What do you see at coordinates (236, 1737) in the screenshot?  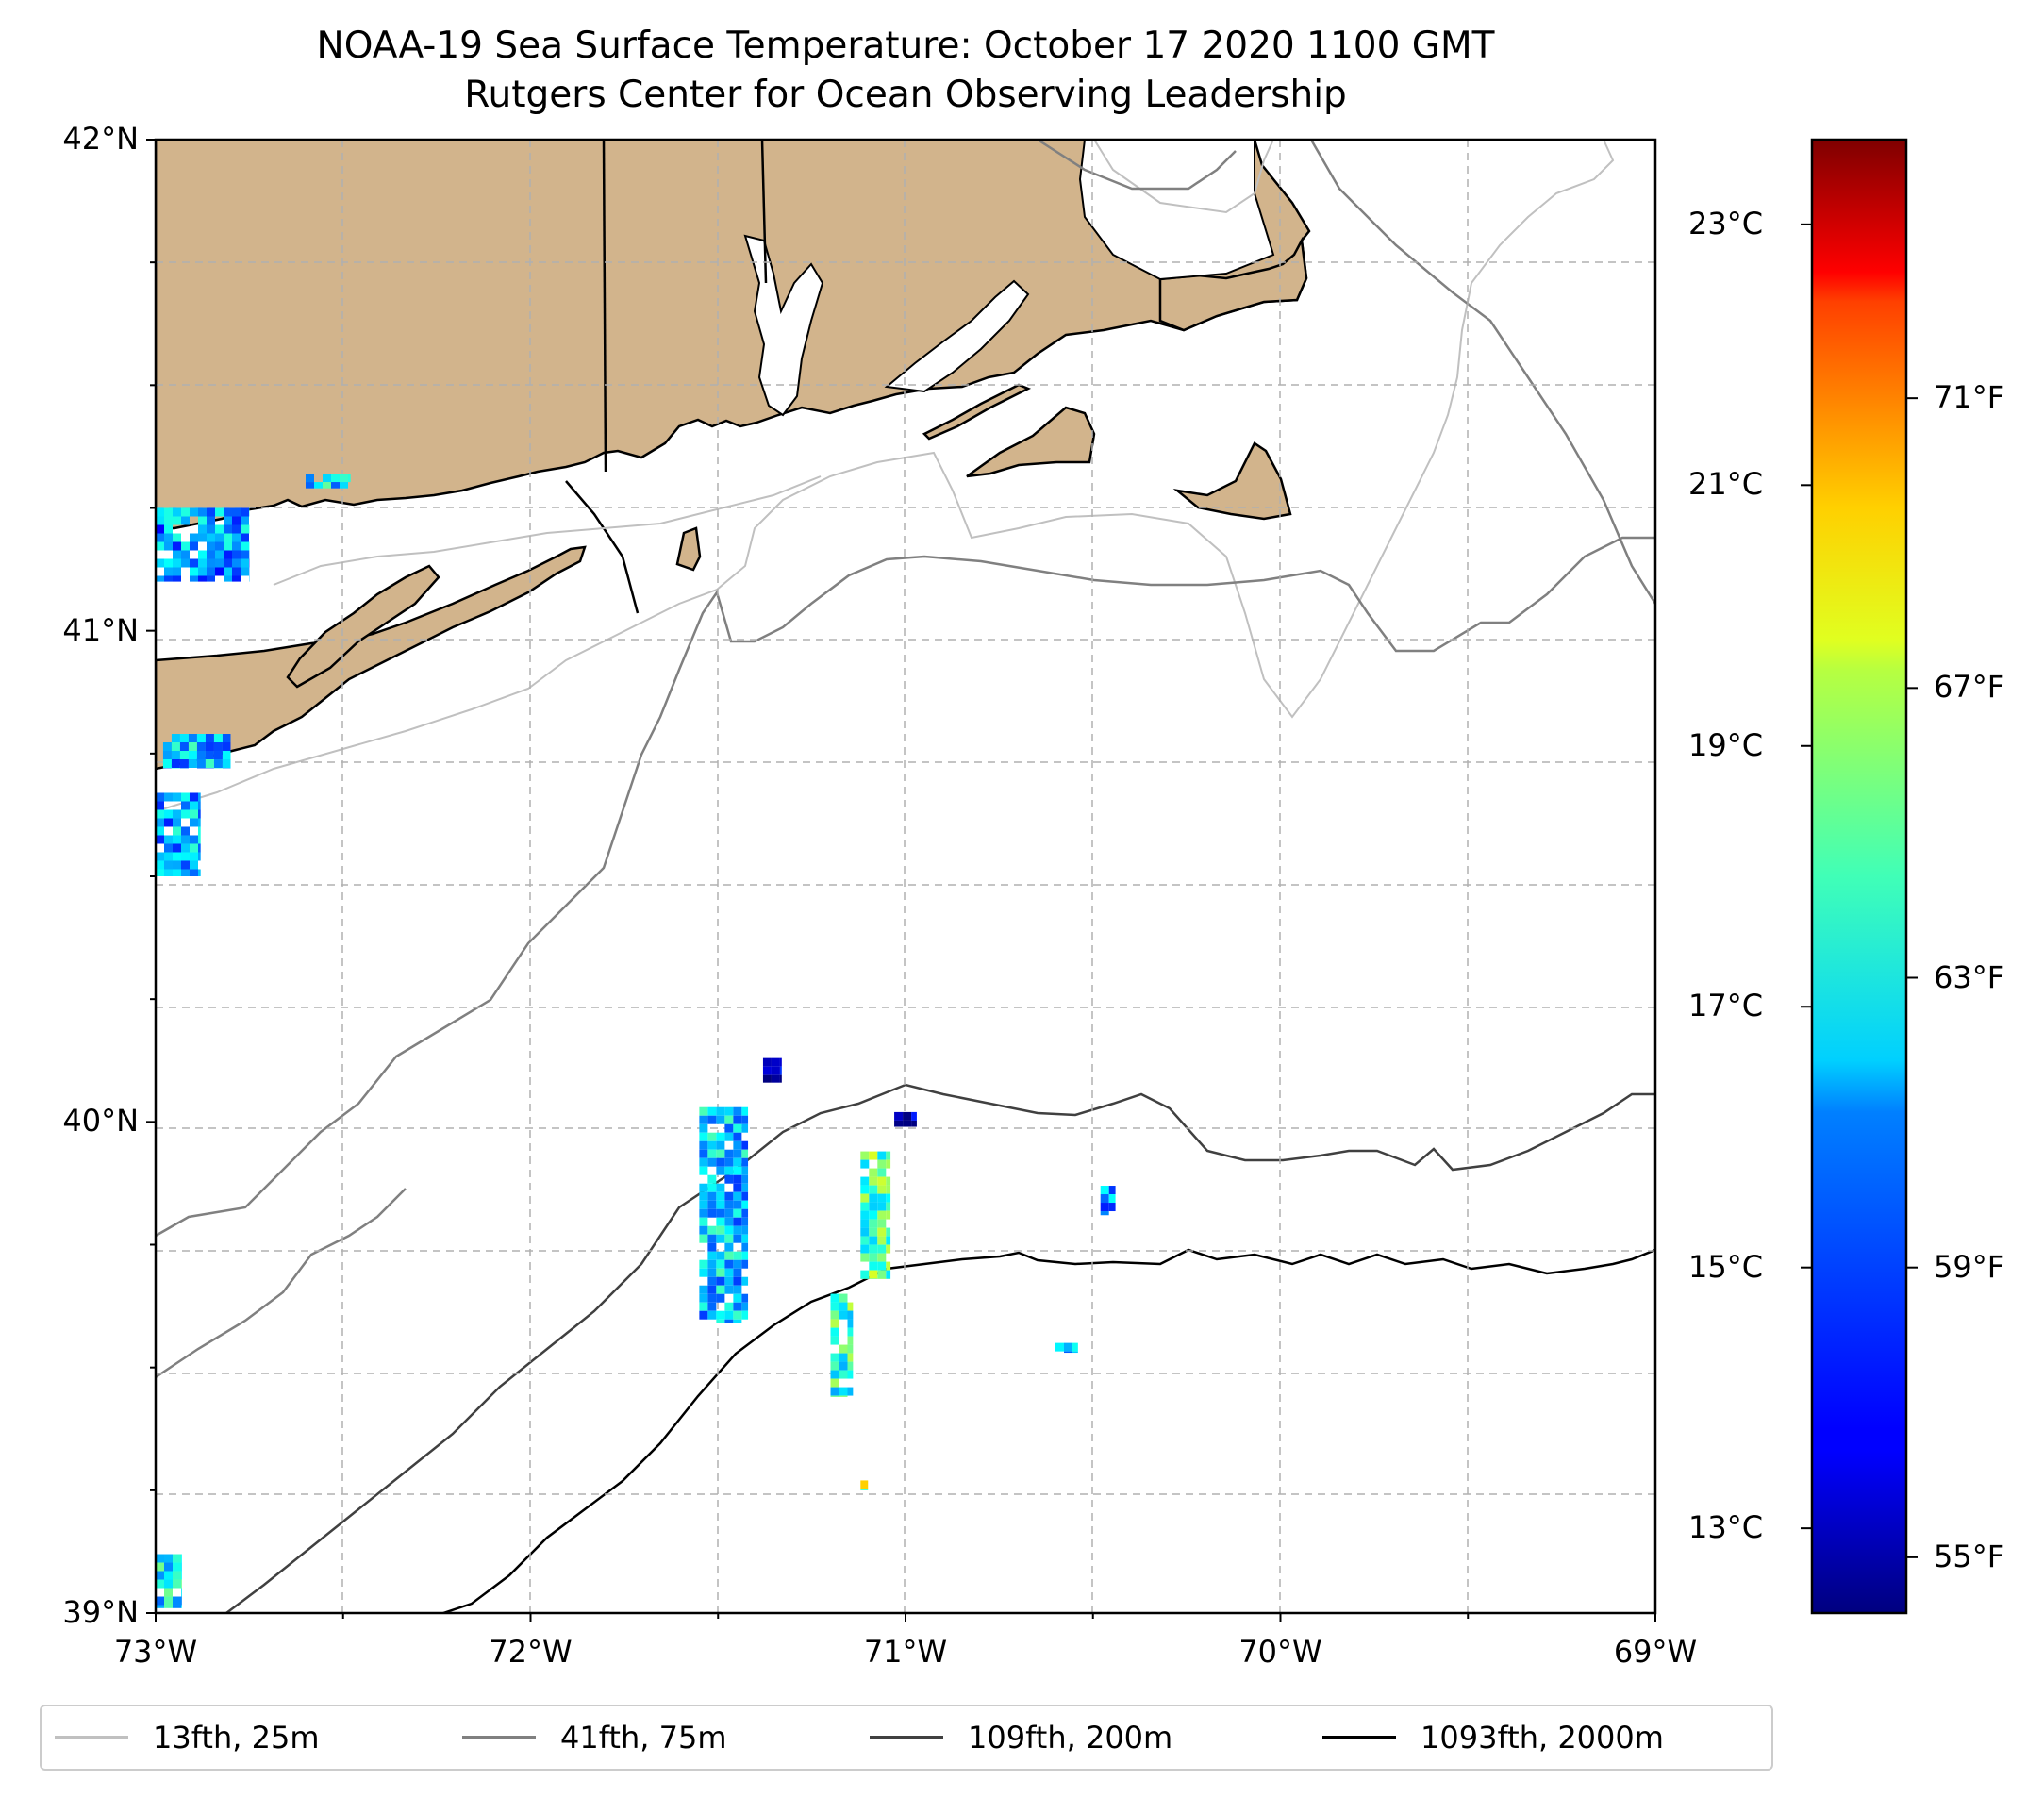 I see `legend-label-25m: 13fth, 25m` at bounding box center [236, 1737].